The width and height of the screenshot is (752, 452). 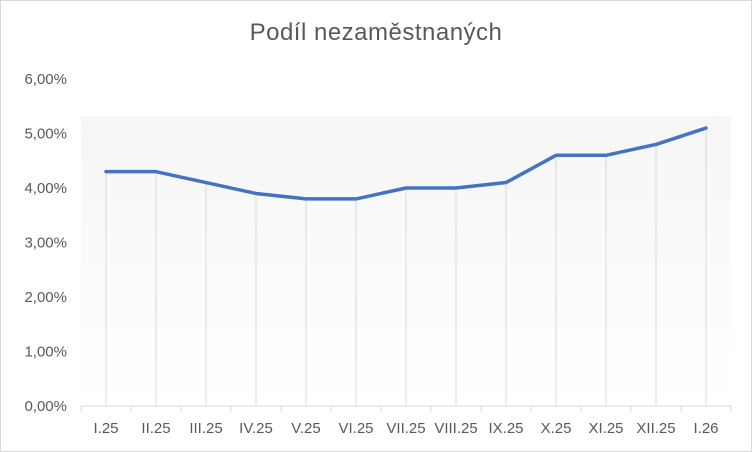 What do you see at coordinates (376, 32) in the screenshot?
I see `chart-title: Podíl nezaměstnaných` at bounding box center [376, 32].